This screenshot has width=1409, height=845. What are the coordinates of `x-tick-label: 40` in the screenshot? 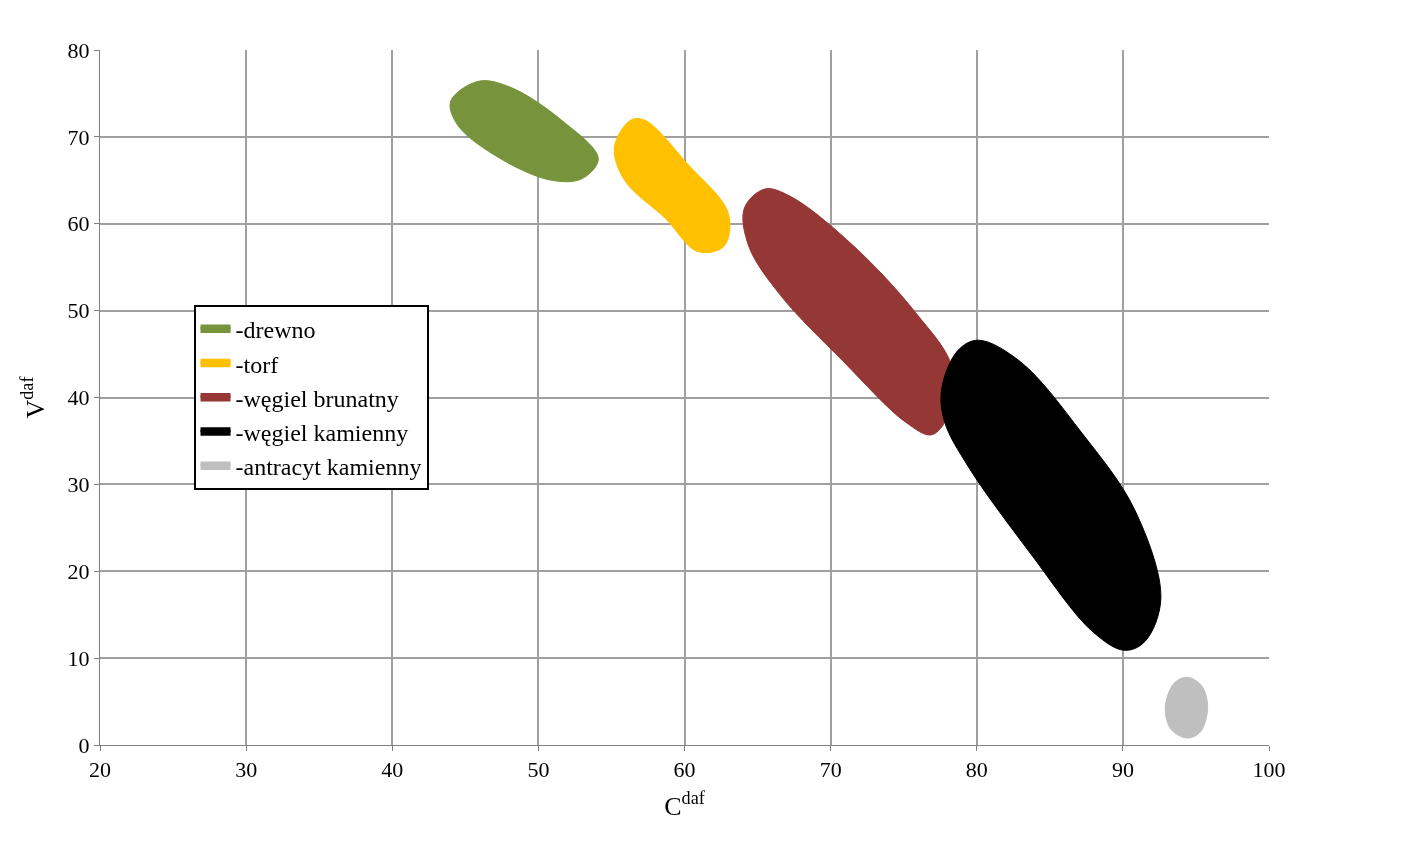 It's located at (392, 770).